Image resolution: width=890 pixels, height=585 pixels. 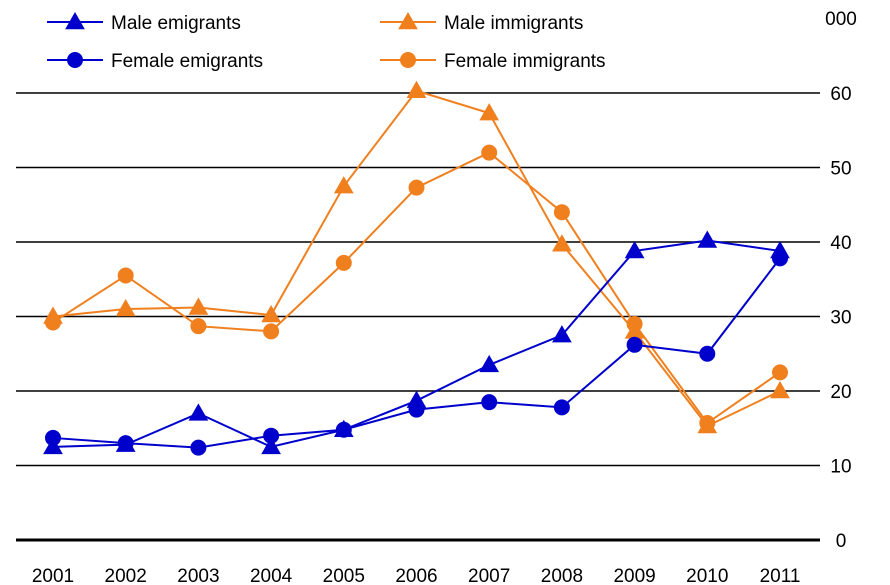 What do you see at coordinates (53, 575) in the screenshot?
I see `x-tick-label: 2001` at bounding box center [53, 575].